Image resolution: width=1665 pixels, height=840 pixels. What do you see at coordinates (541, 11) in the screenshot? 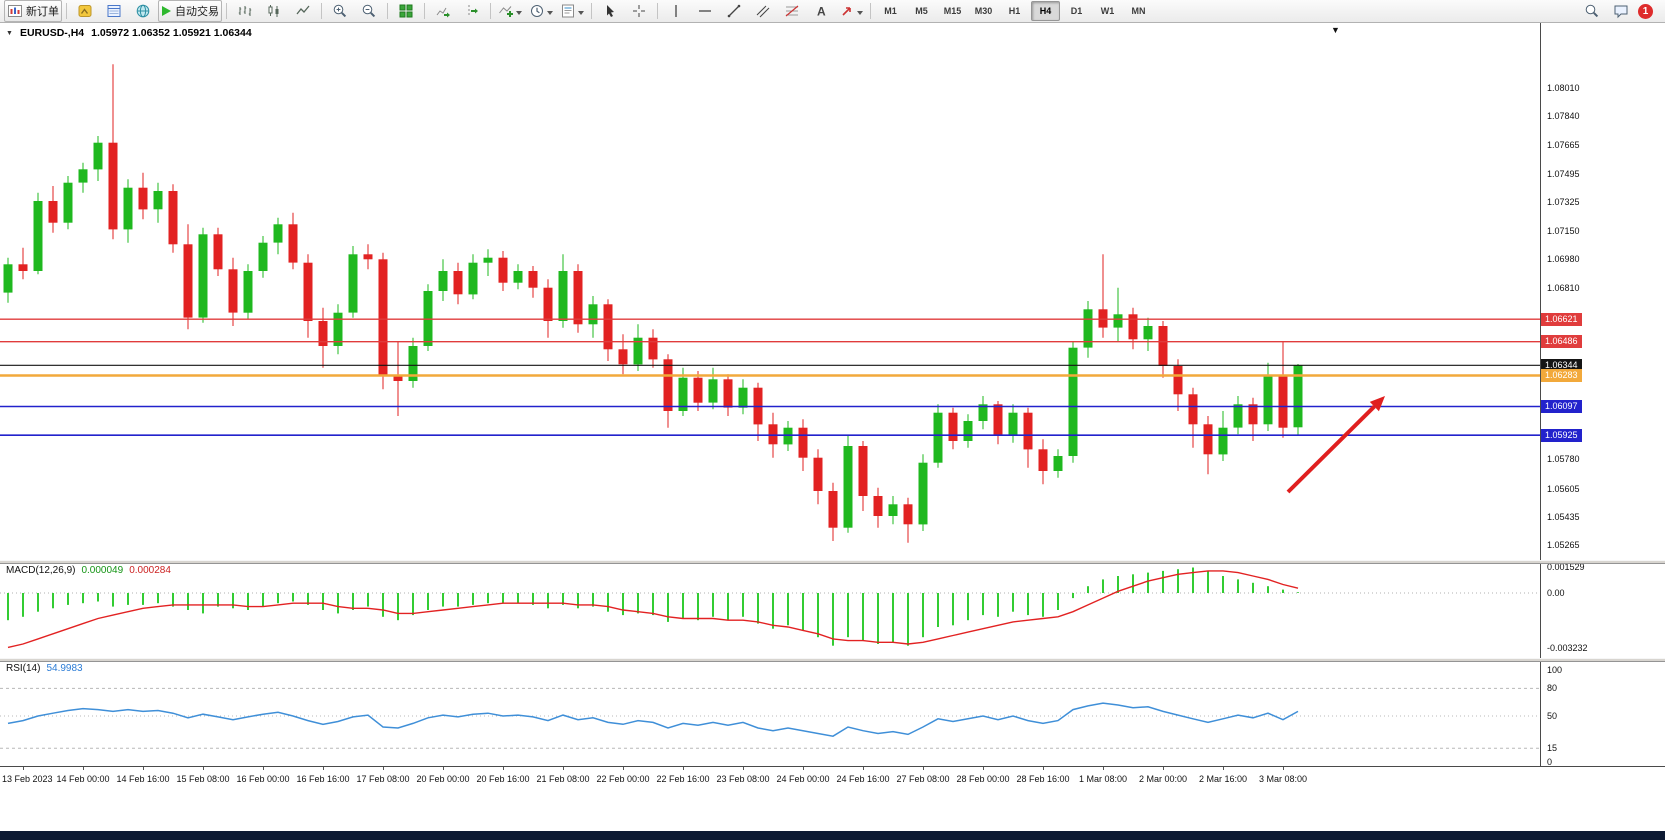
I see `periods-button` at bounding box center [541, 11].